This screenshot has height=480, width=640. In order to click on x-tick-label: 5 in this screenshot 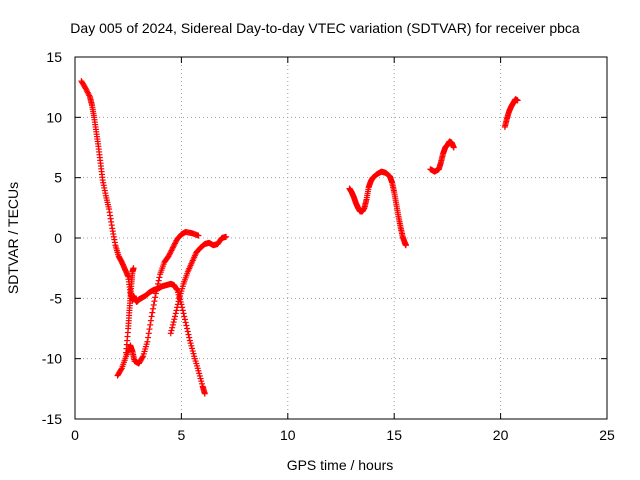, I will do `click(182, 435)`.